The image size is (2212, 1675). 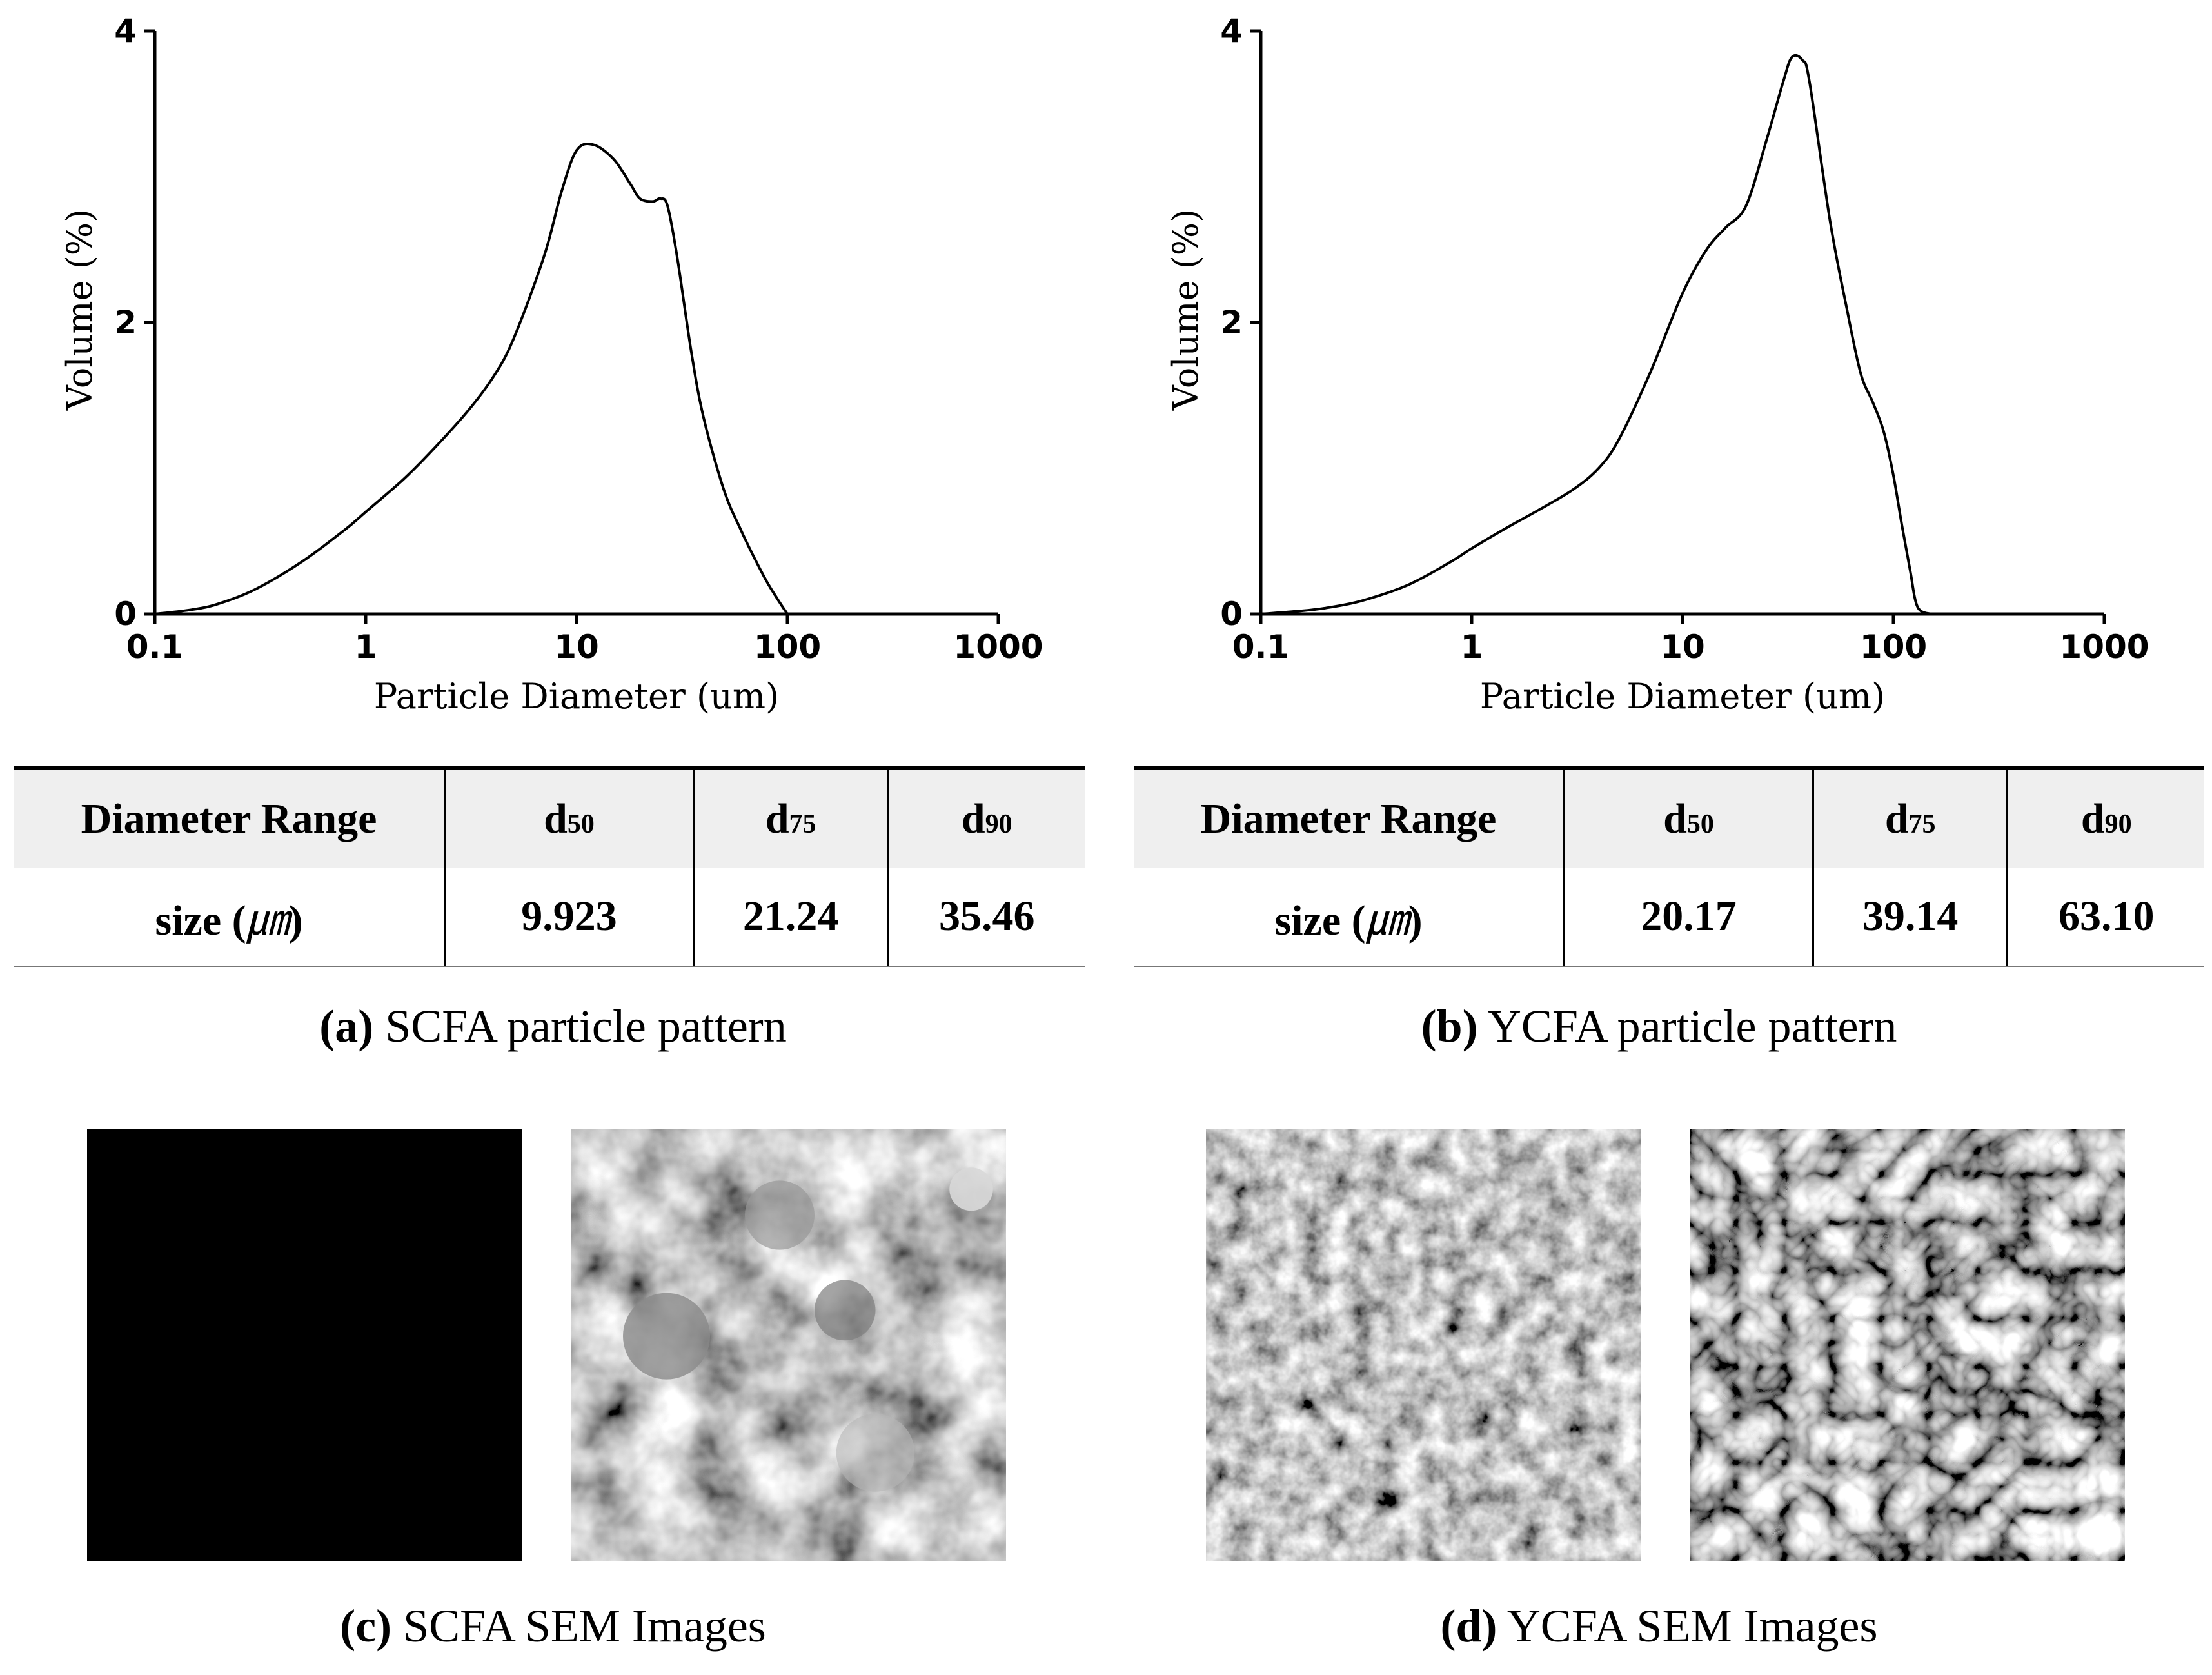 I want to click on sem-image-scfa-high-mag, so click(x=788, y=1345).